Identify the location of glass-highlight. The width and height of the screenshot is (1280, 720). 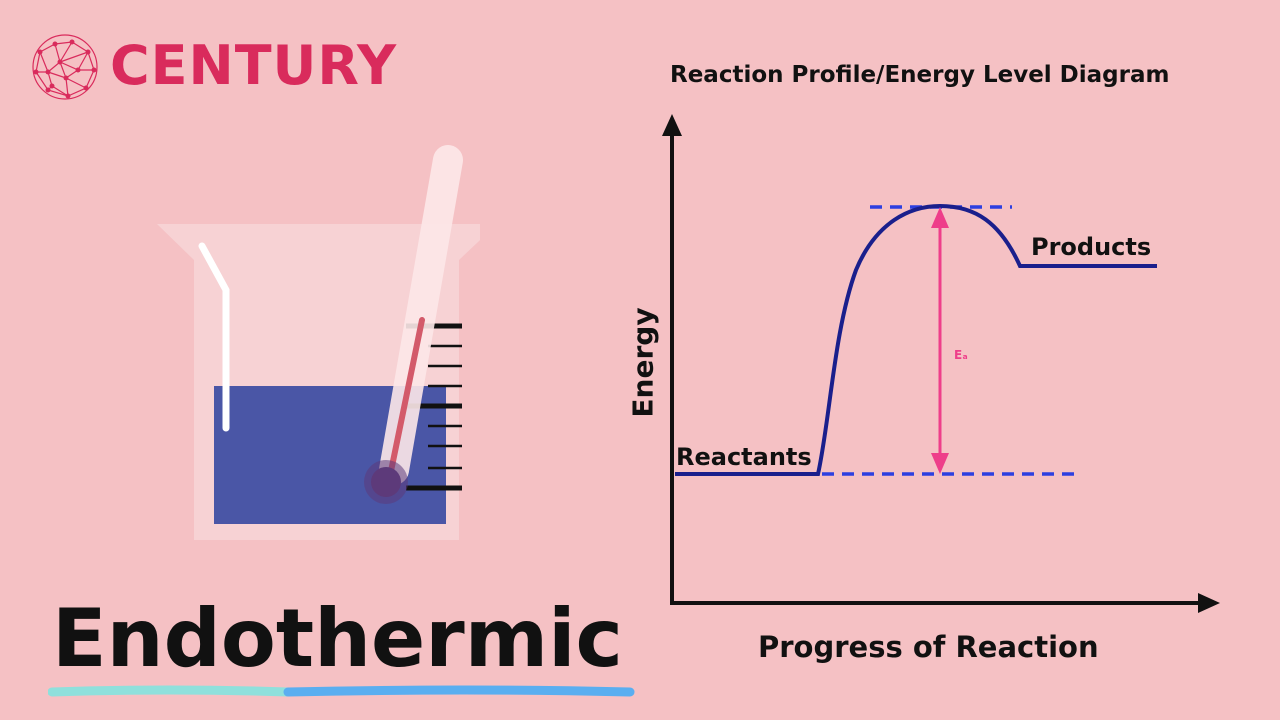
(214, 337).